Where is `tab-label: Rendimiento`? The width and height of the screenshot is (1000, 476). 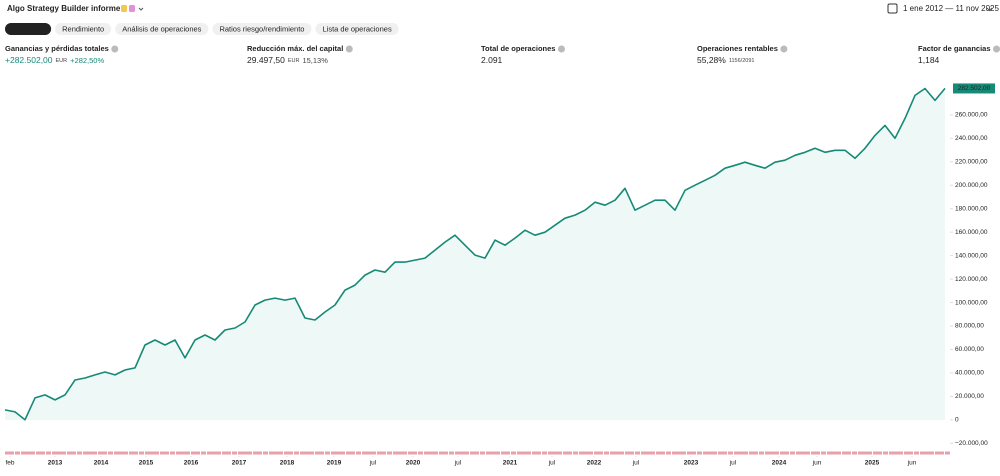 tab-label: Rendimiento is located at coordinates (83, 28).